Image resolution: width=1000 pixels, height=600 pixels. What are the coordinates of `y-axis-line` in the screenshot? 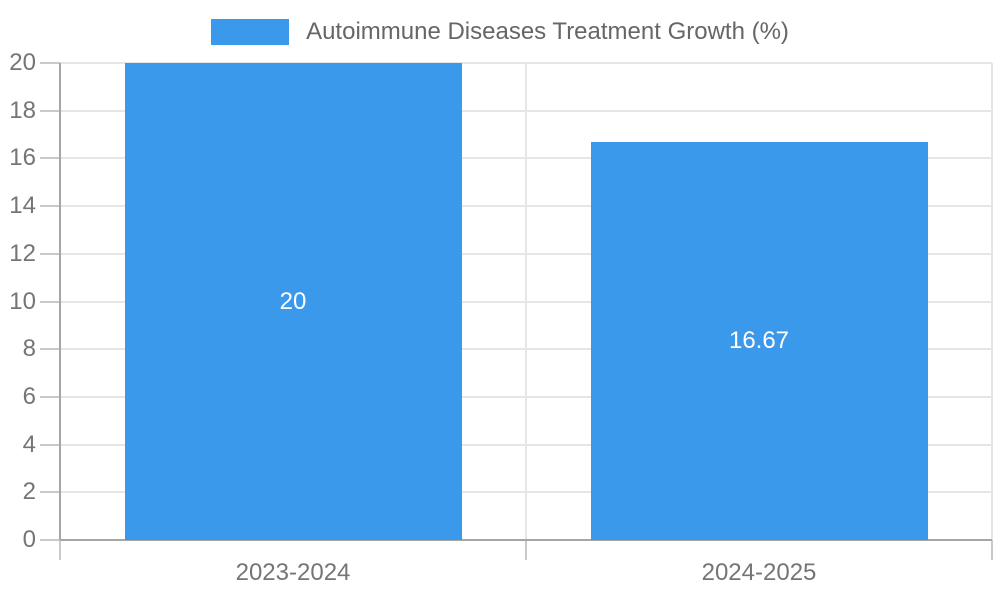 It's located at (60, 301).